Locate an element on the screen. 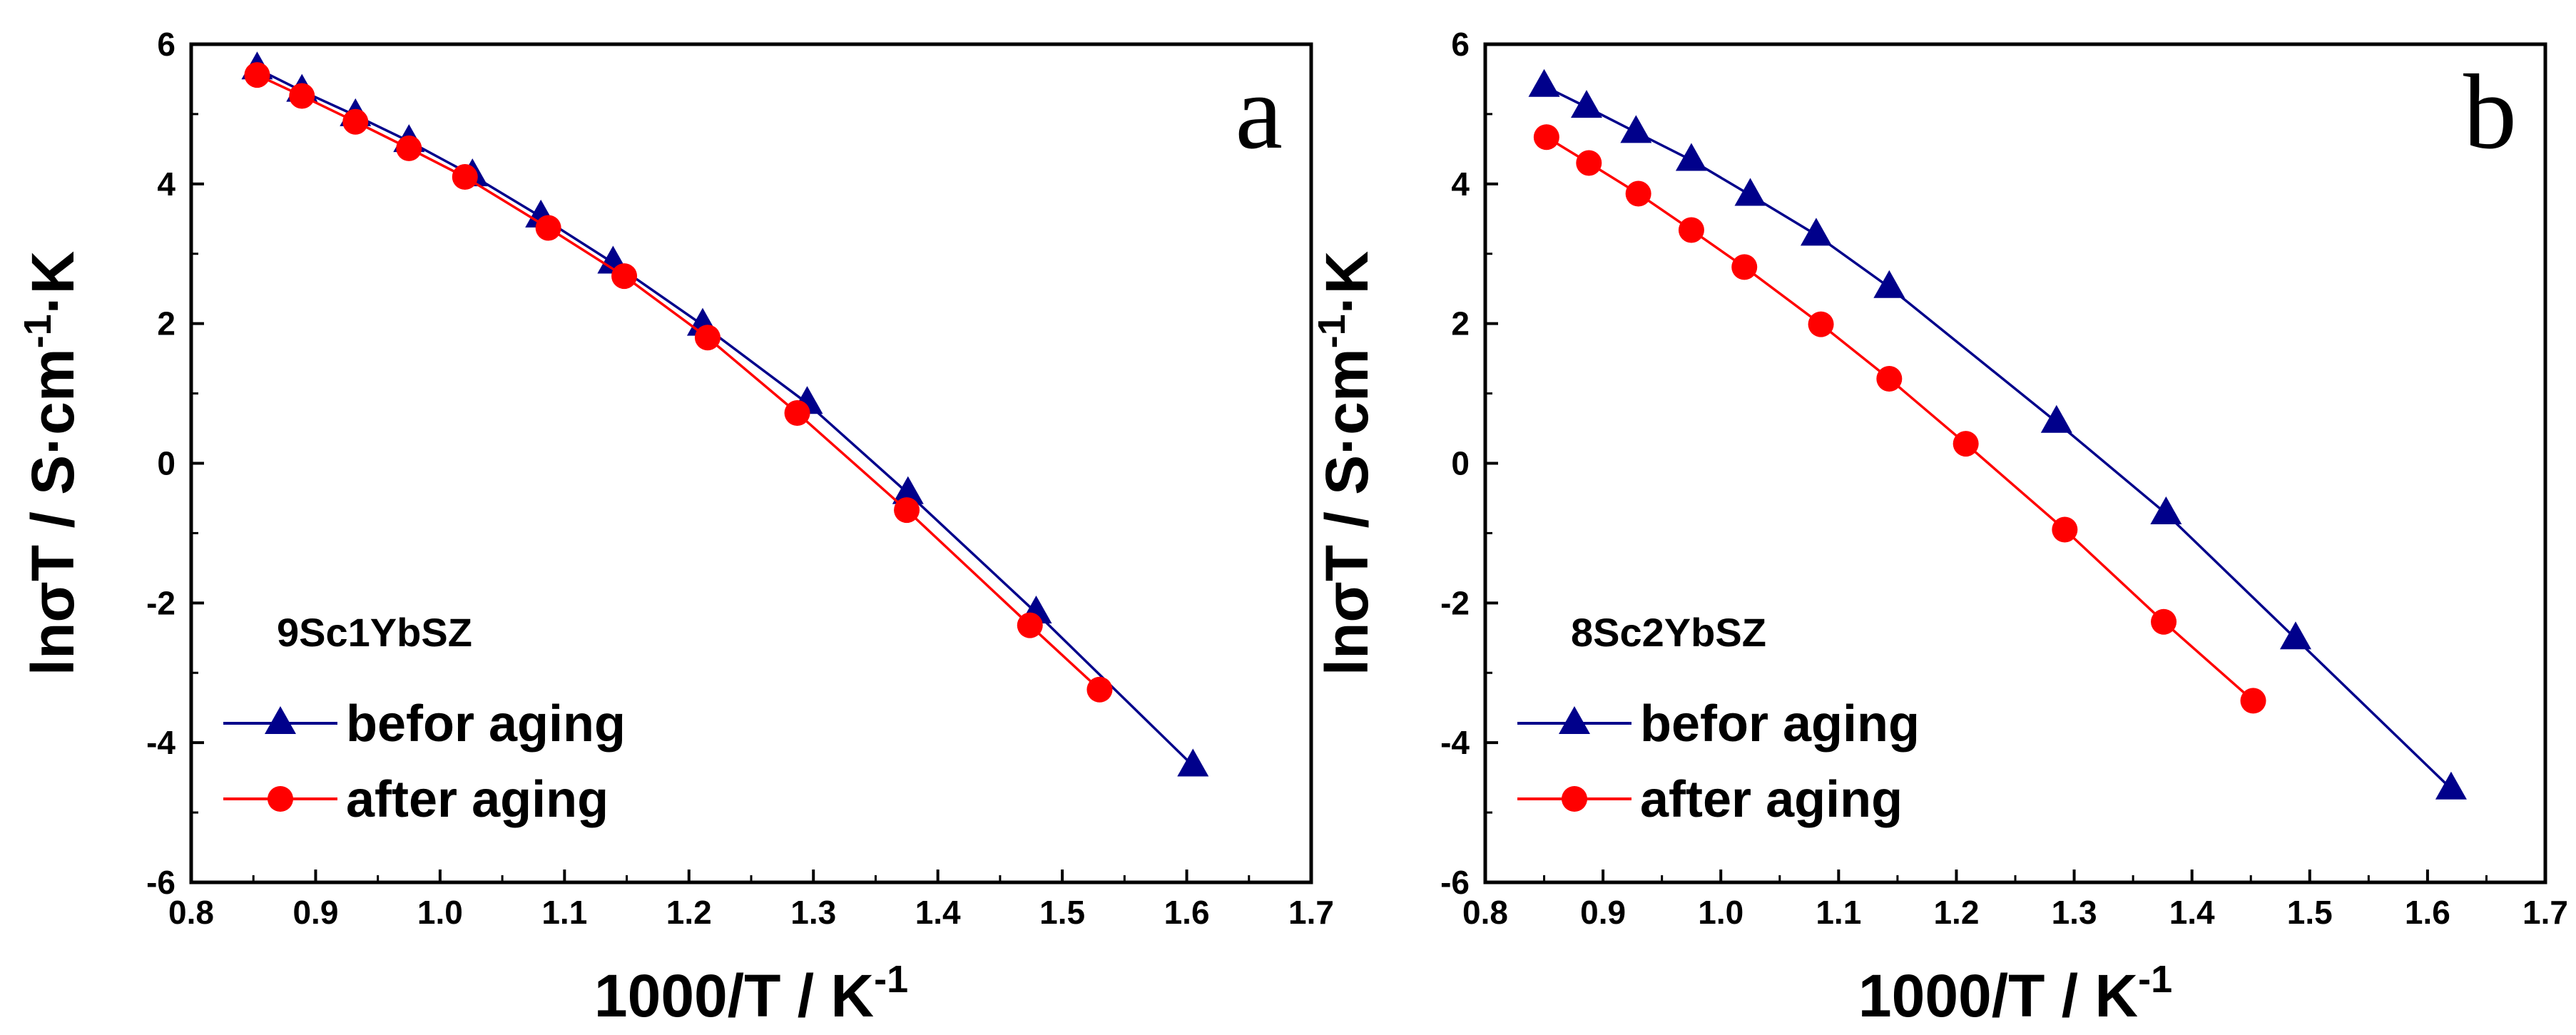 This screenshot has height=1035, width=2576. panel-letter: b is located at coordinates (2490, 112).